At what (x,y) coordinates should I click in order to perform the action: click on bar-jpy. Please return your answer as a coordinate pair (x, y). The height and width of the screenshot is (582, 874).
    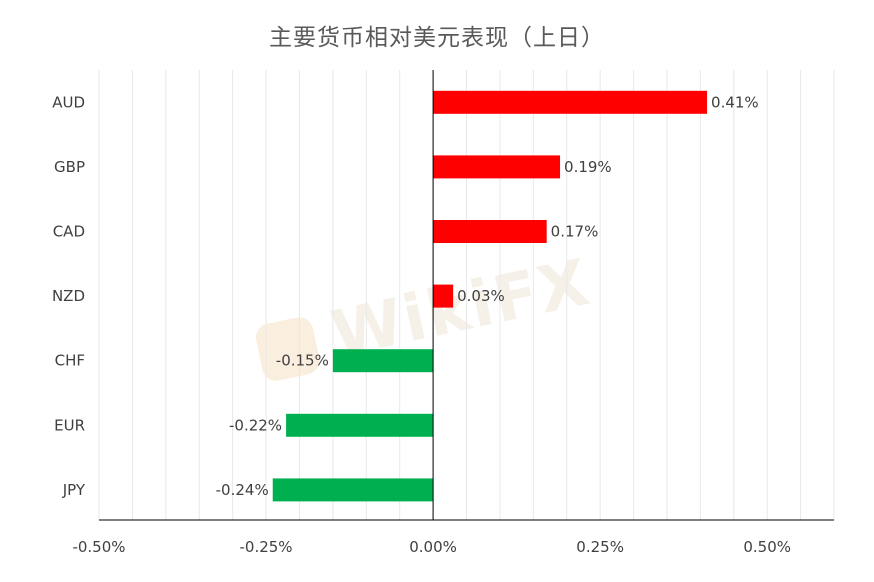
    Looking at the image, I should click on (353, 490).